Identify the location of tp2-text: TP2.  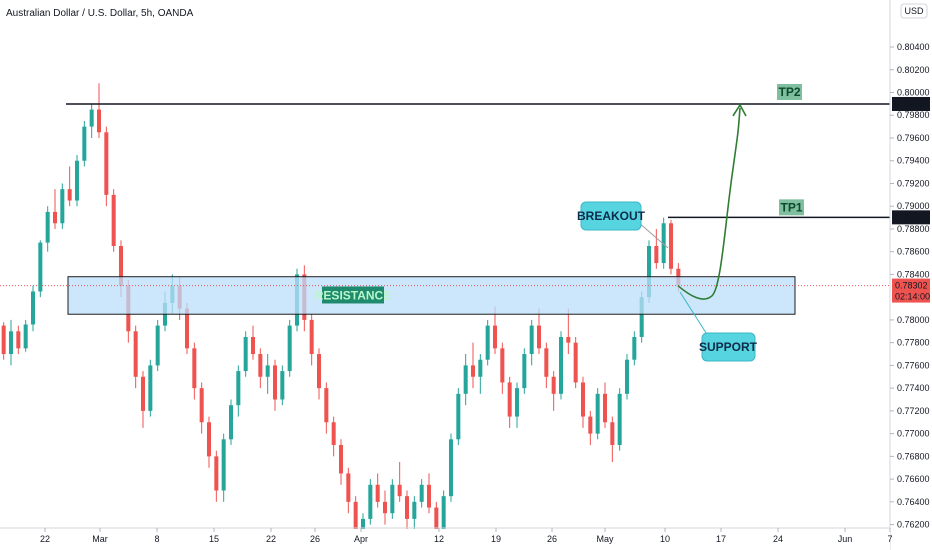
(789, 92).